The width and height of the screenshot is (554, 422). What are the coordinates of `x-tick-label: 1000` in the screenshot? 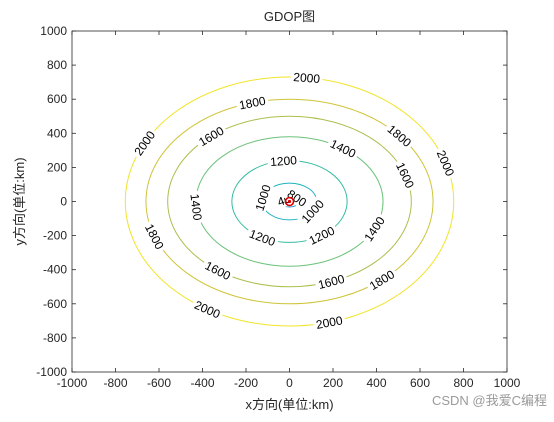 It's located at (507, 383).